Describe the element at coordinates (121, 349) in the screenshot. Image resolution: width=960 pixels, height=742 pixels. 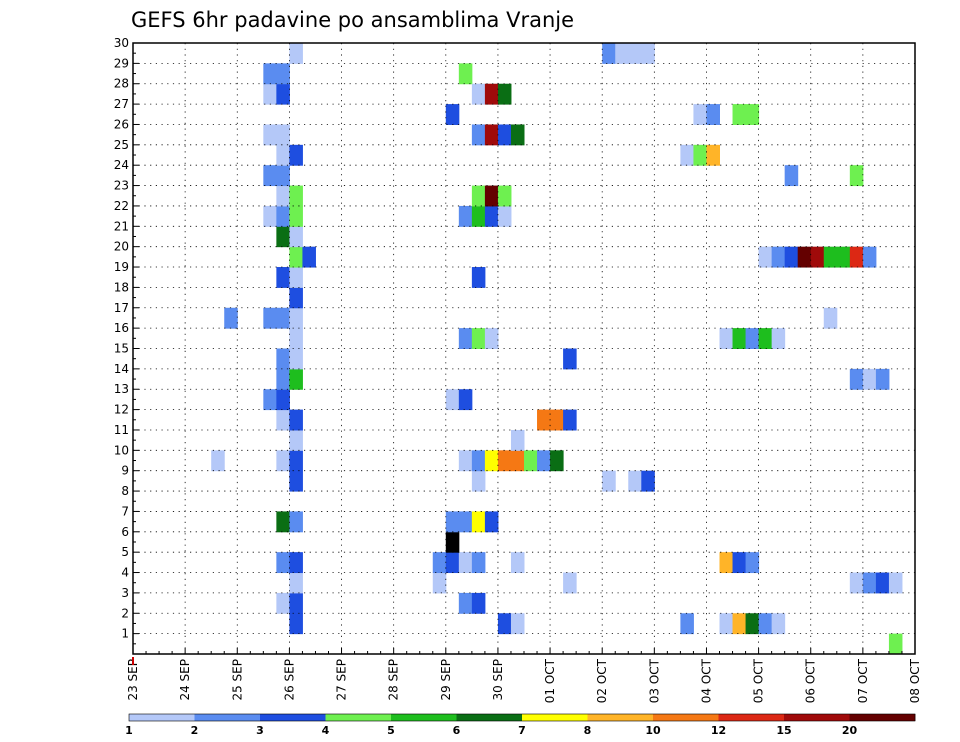
I see `y-tick-label: 15` at that location.